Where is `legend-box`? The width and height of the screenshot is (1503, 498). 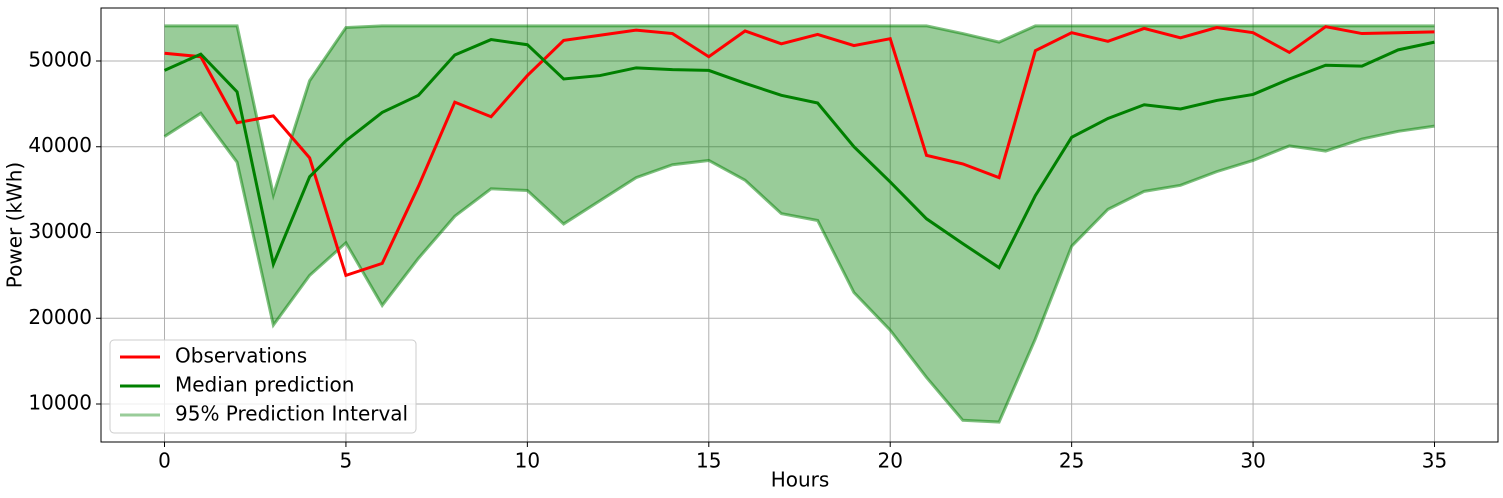 legend-box is located at coordinates (263, 386).